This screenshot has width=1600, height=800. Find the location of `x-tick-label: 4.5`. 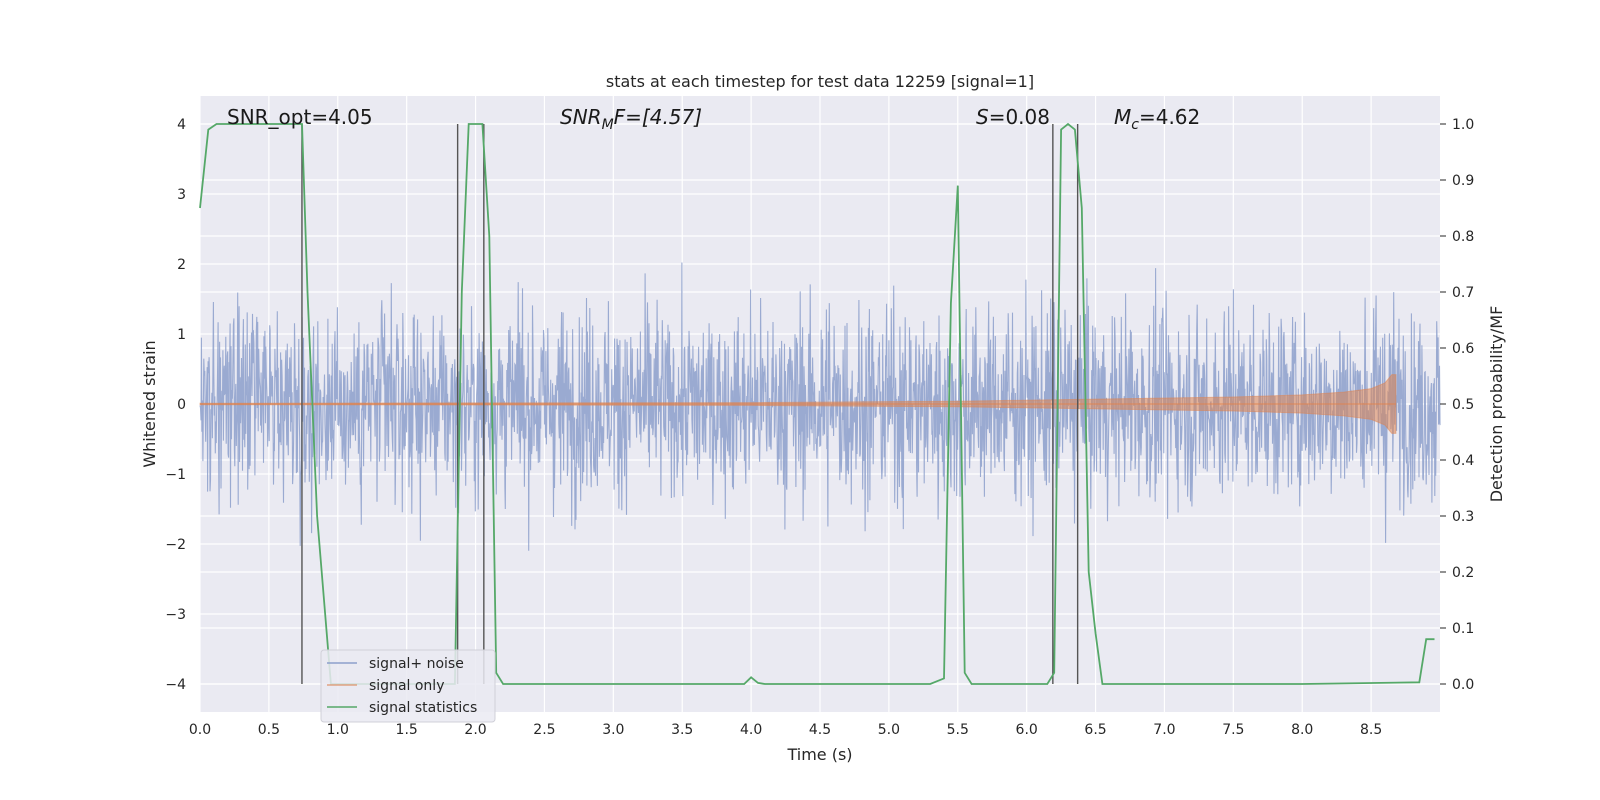

x-tick-label: 4.5 is located at coordinates (820, 730).